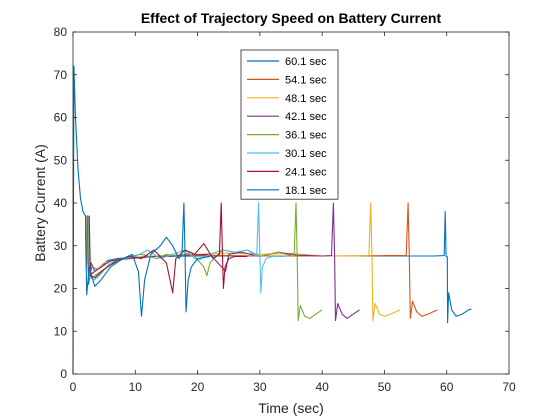 The width and height of the screenshot is (560, 420). Describe the element at coordinates (198, 387) in the screenshot. I see `x-tick-label: 20` at that location.